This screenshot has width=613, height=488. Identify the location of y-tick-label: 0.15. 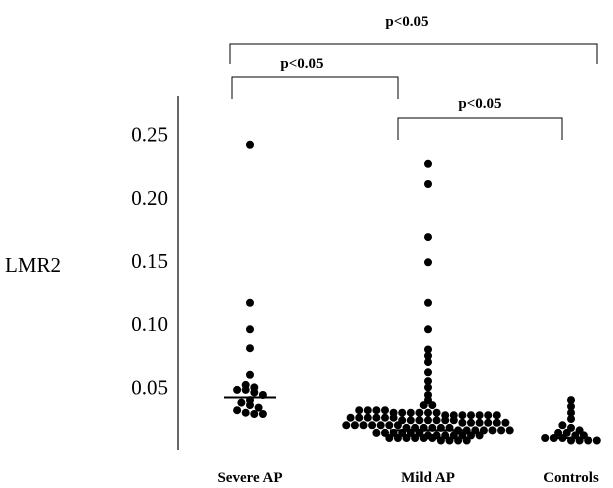
(149, 261).